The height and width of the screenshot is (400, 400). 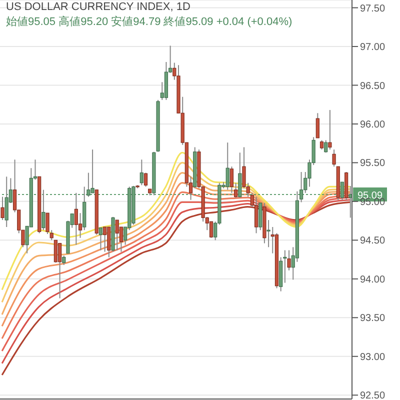 What do you see at coordinates (373, 8) in the screenshot?
I see `y-tick-label: 97.50` at bounding box center [373, 8].